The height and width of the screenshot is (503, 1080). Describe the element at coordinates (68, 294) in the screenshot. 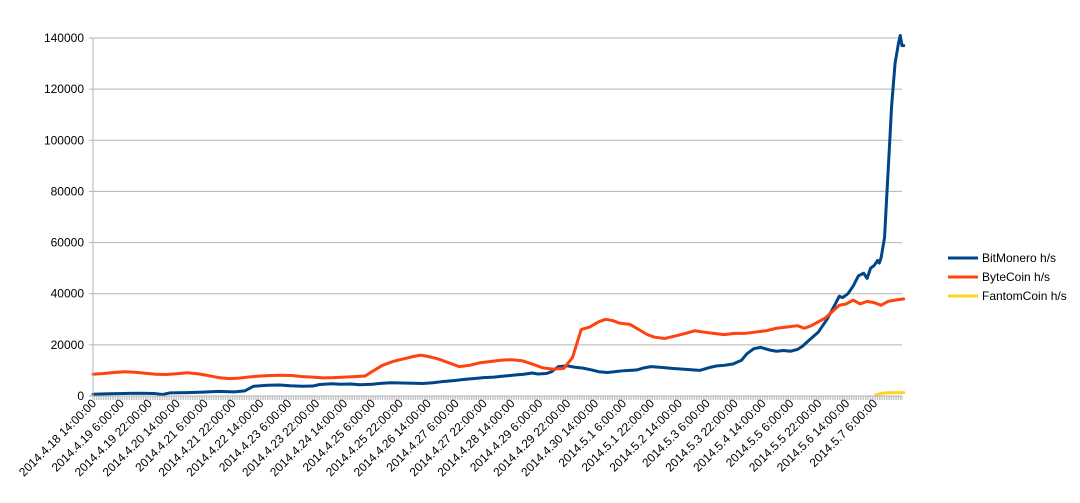

I see `y-tick-label: 40000` at that location.